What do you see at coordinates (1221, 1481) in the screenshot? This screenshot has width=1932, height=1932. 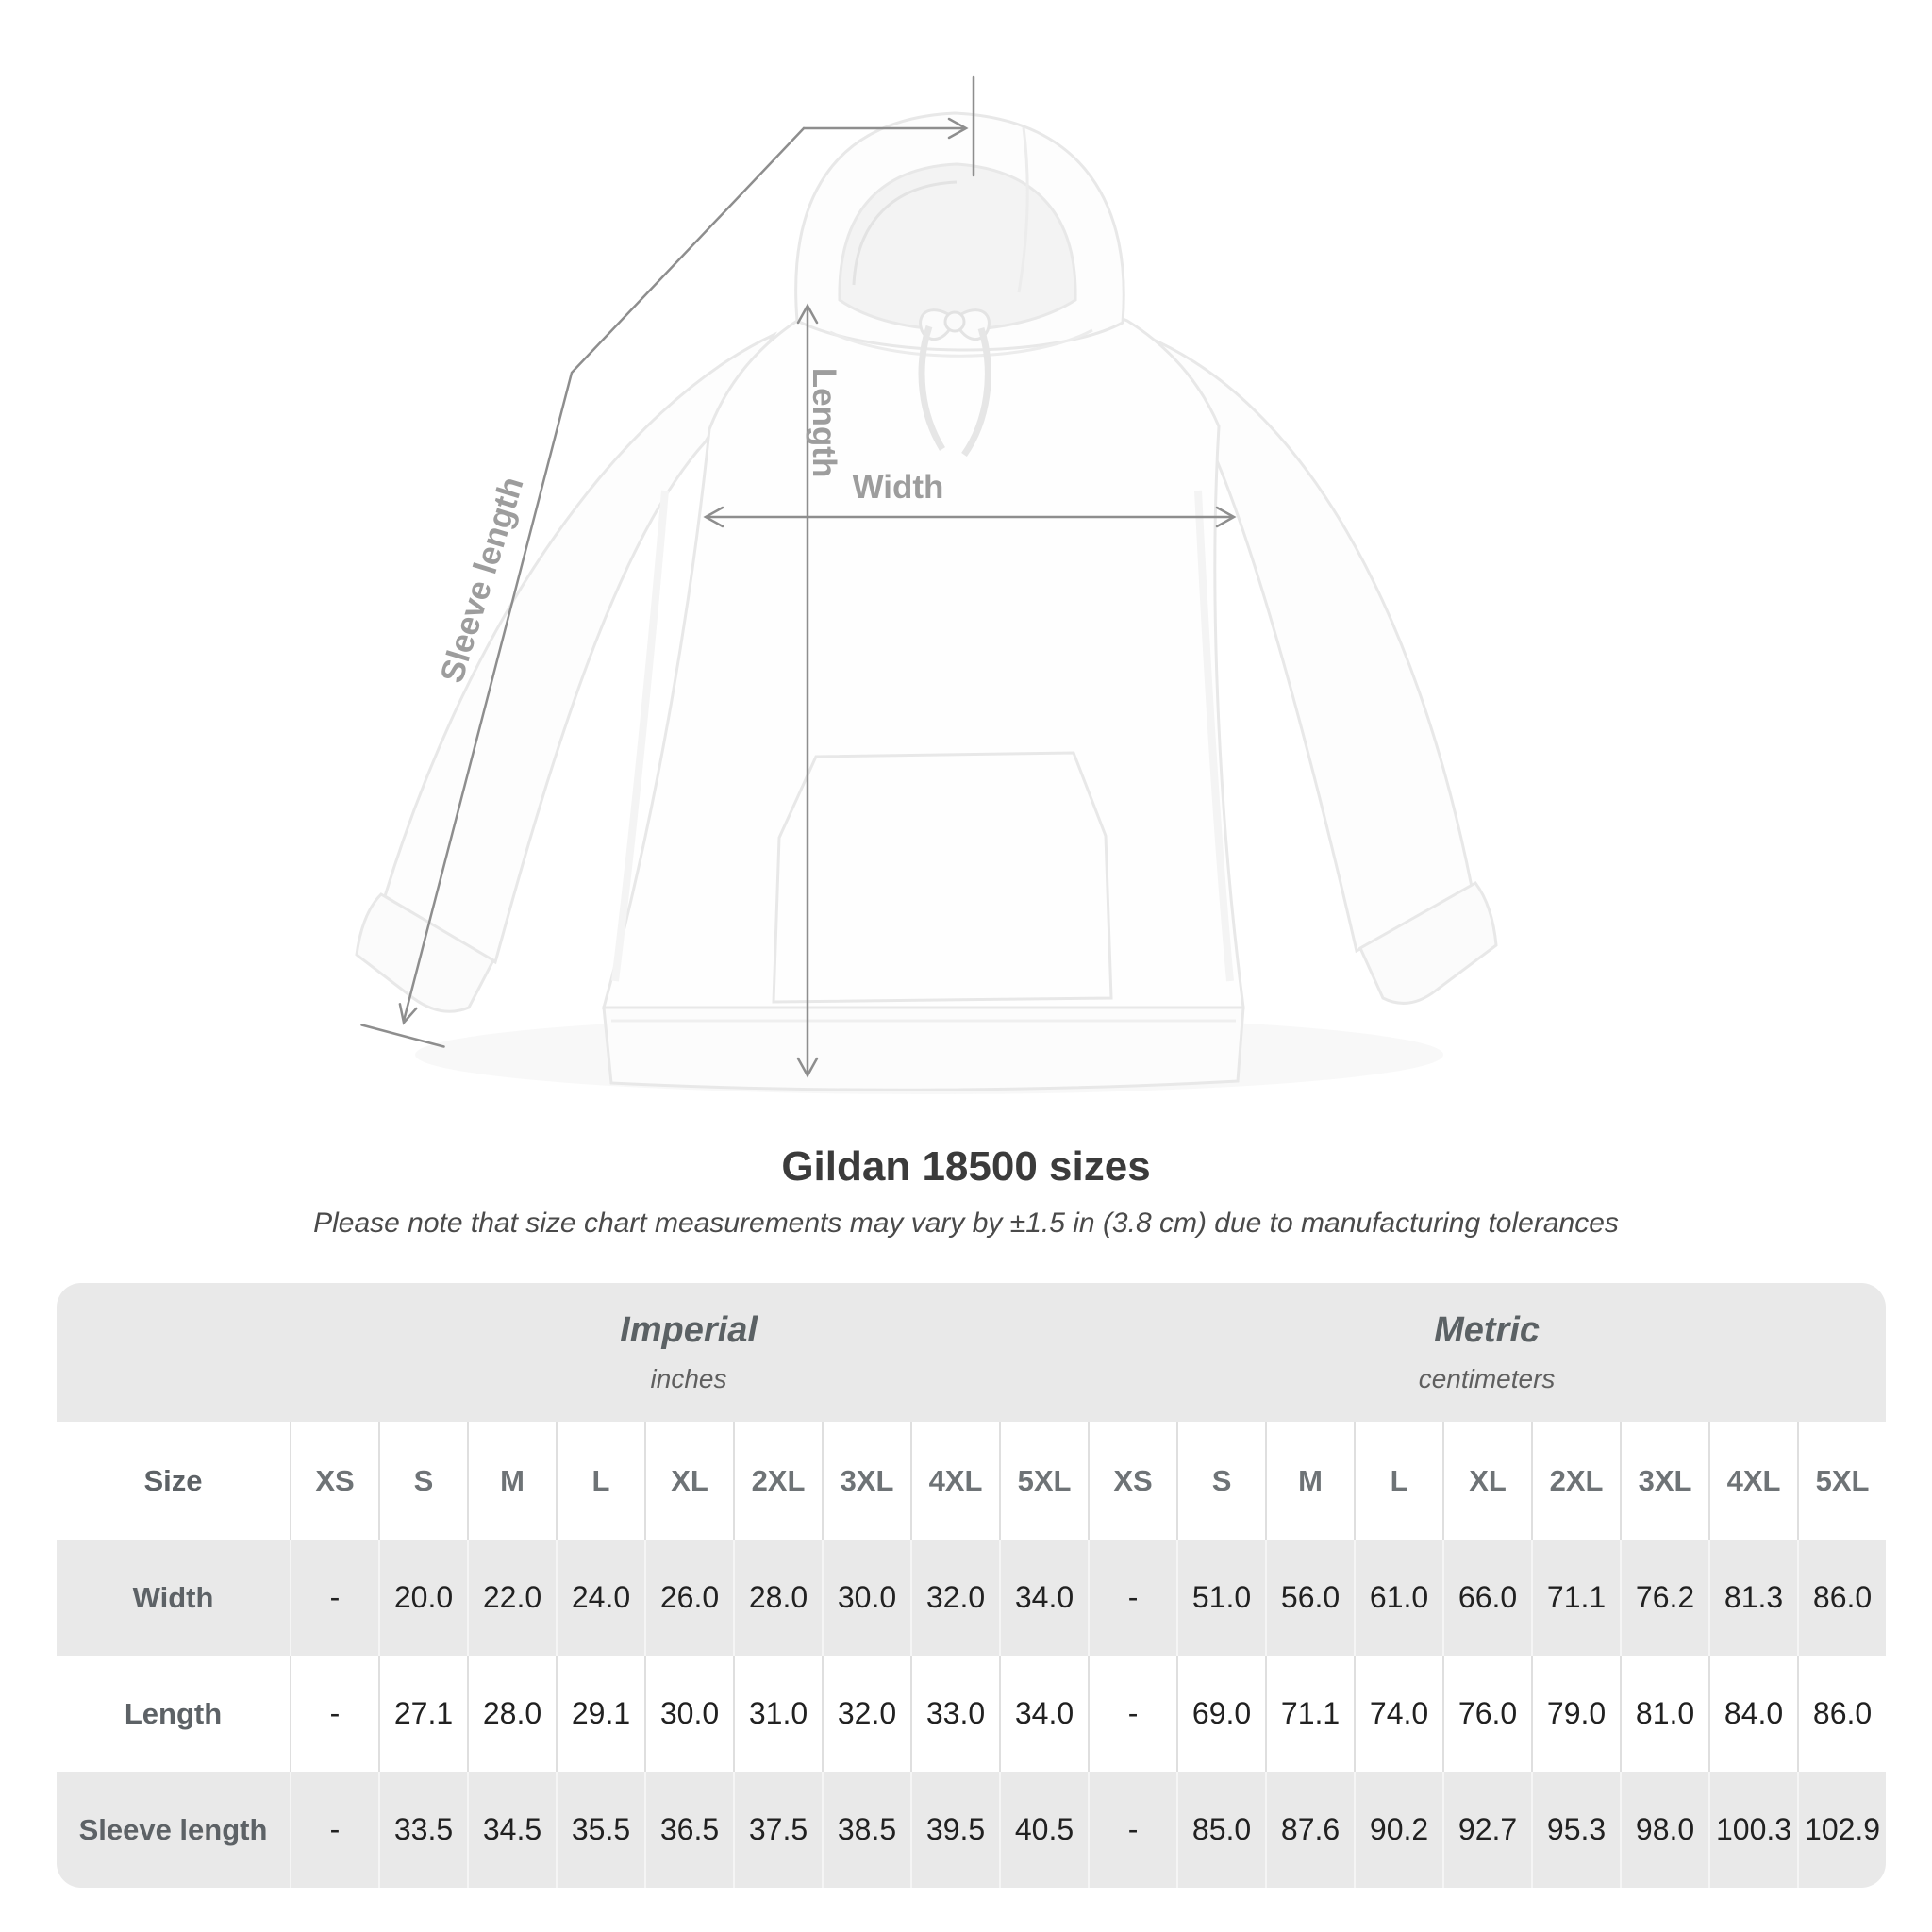 I see `size-header-metric: S` at bounding box center [1221, 1481].